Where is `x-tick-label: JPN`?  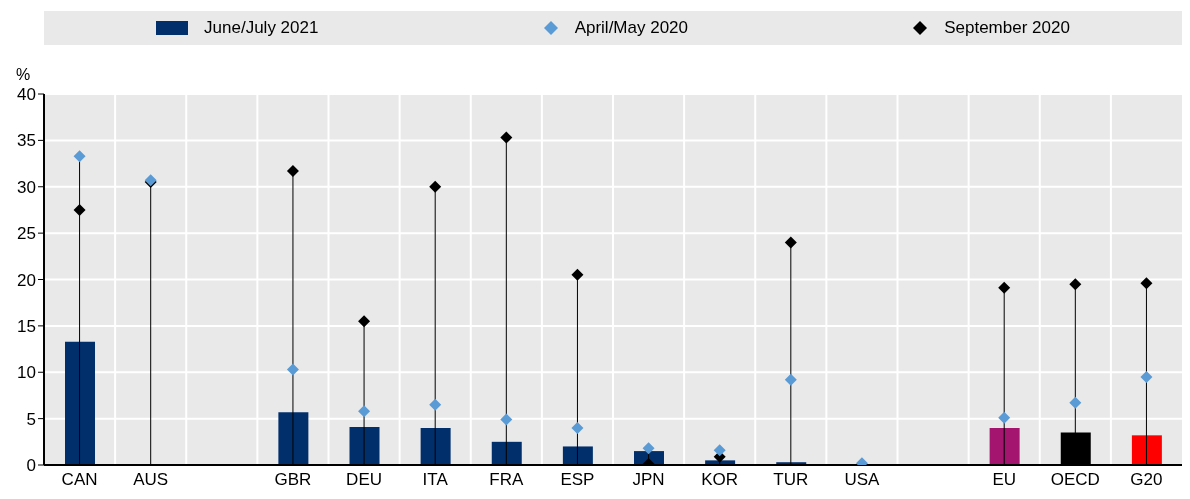
x-tick-label: JPN is located at coordinates (648, 480).